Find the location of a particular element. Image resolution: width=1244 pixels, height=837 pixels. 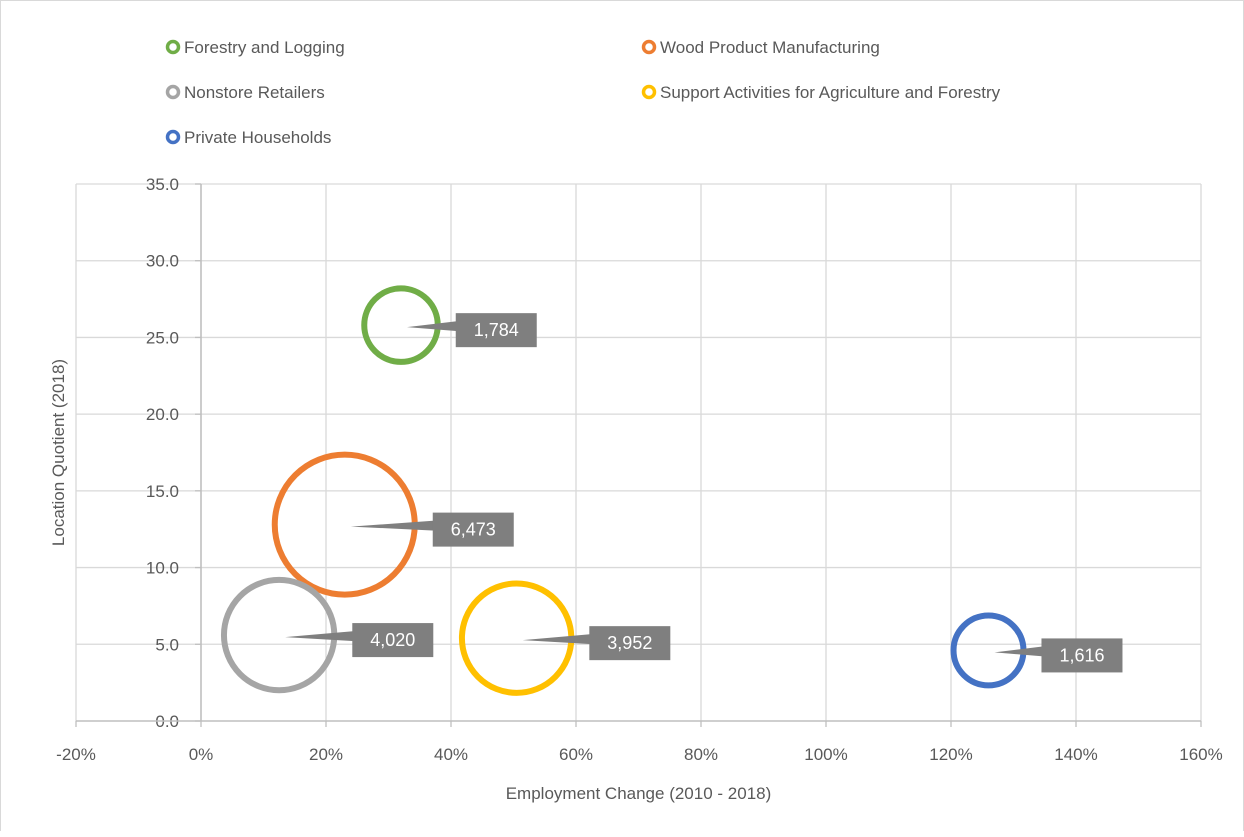

data-label: 4,020 is located at coordinates (392, 640).